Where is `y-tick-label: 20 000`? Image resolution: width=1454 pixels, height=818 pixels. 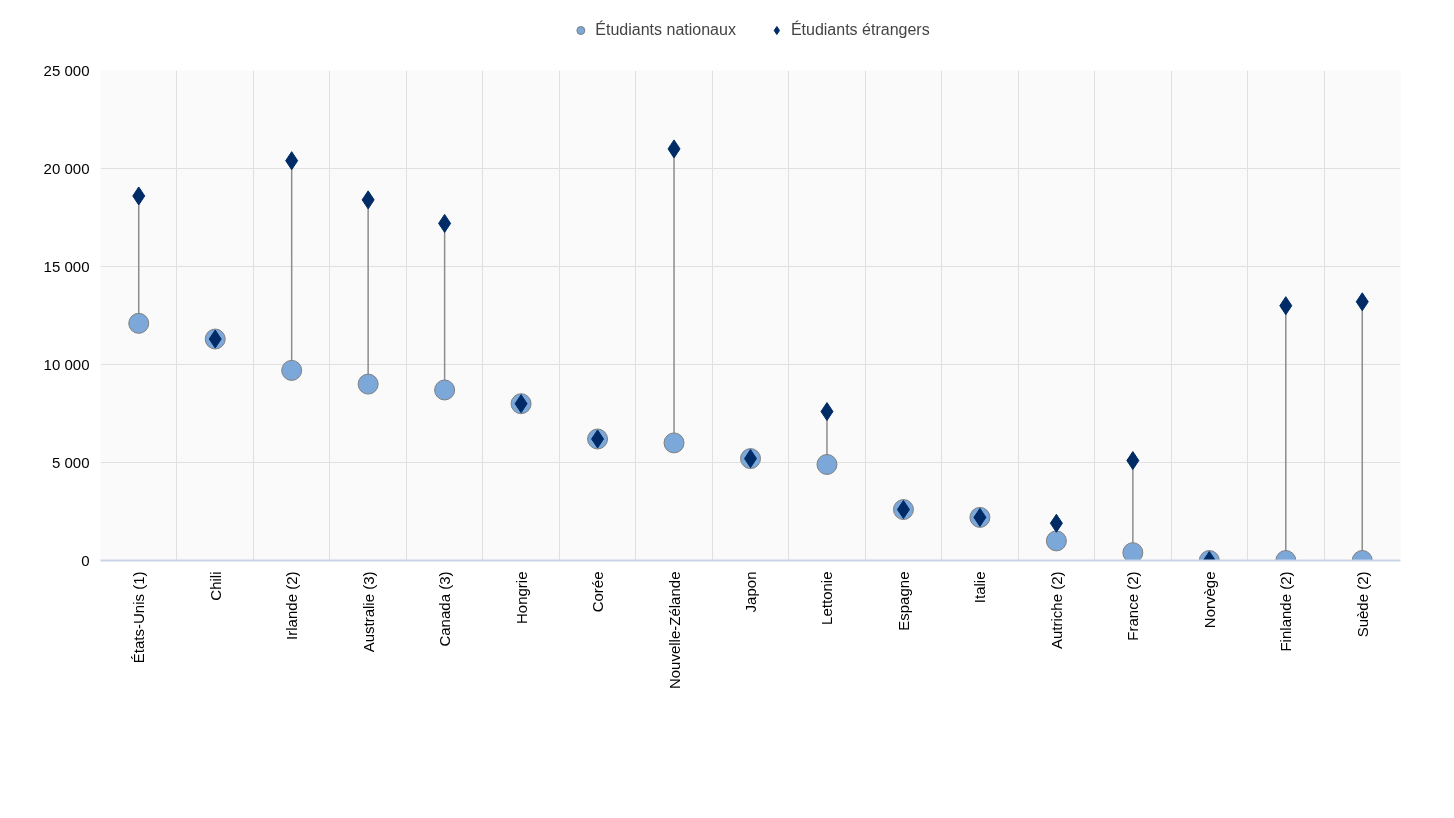 y-tick-label: 20 000 is located at coordinates (66, 168).